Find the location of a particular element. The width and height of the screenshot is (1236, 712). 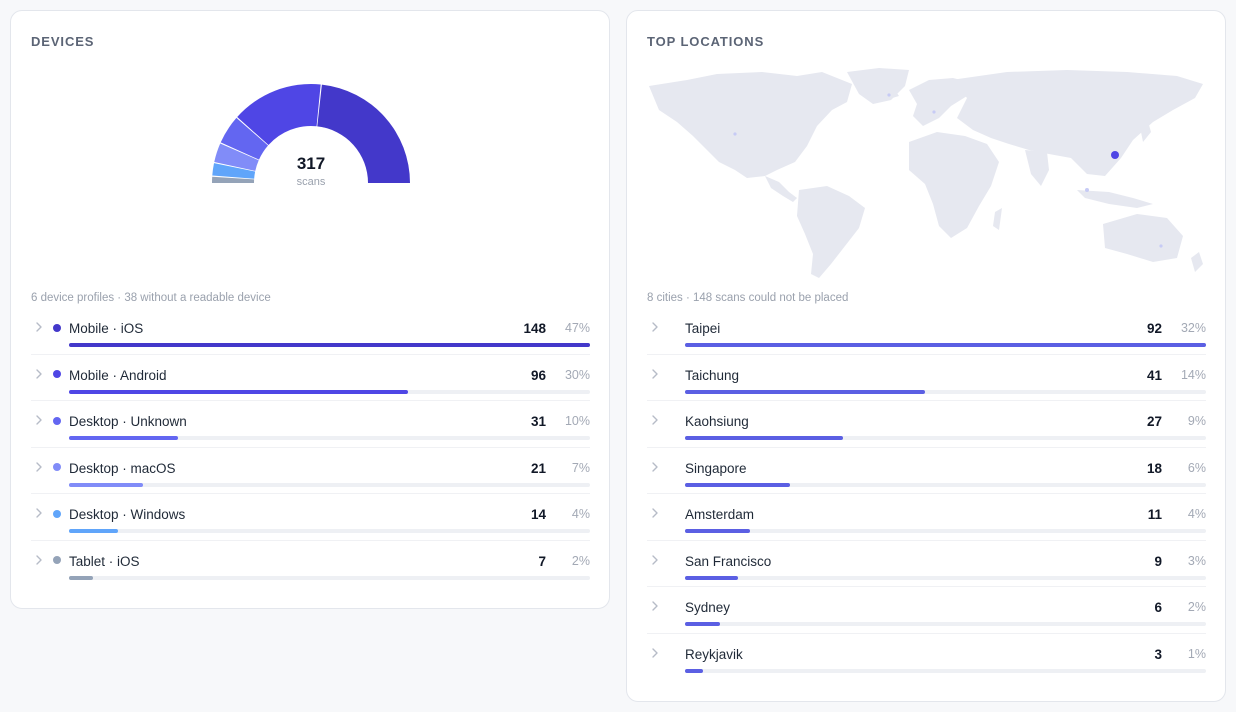

location-row: Sydney 6 2% is located at coordinates (926, 610).